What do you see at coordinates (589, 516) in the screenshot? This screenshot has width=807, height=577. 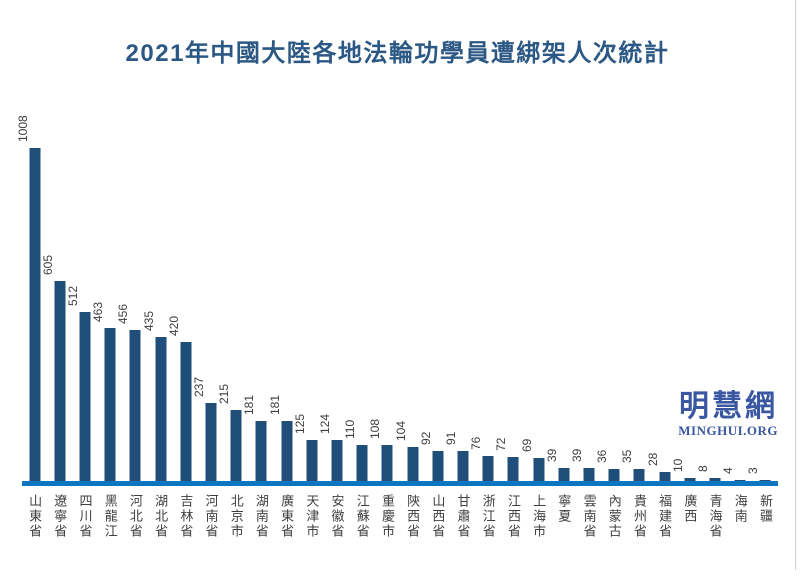 I see `x-axis-label: 雲南省` at bounding box center [589, 516].